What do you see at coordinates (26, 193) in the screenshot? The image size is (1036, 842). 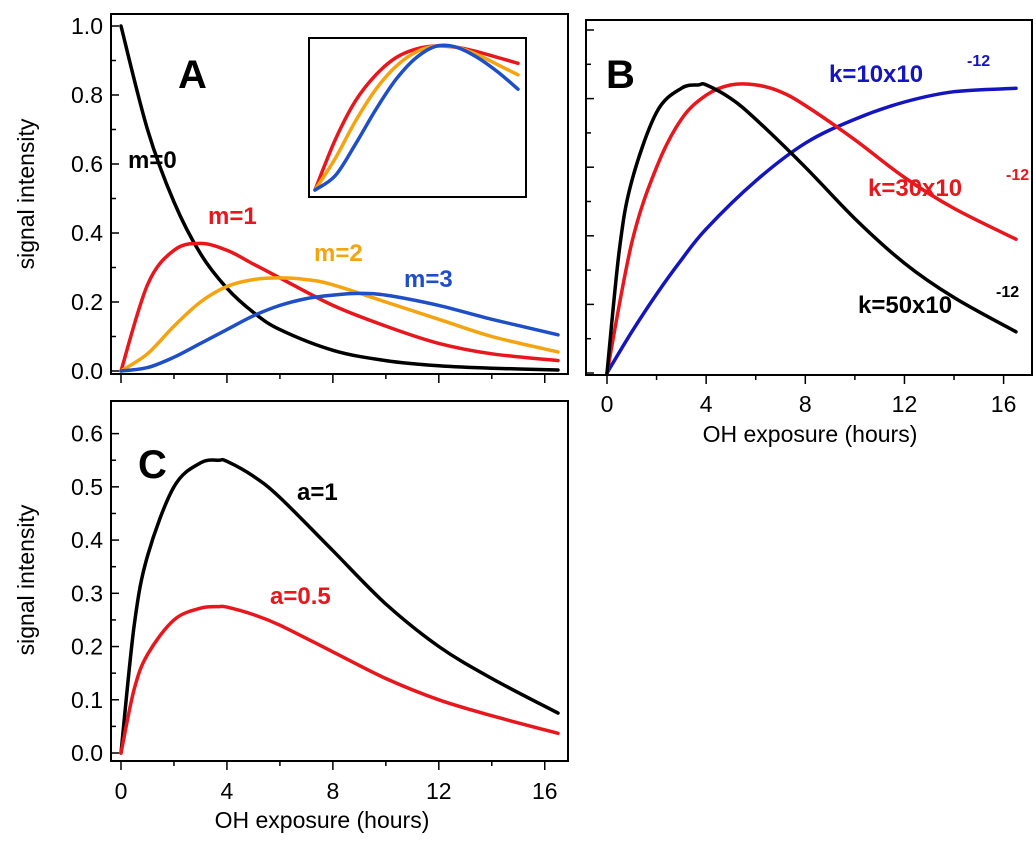 I see `panel-a-ylabel: signal intensity` at bounding box center [26, 193].